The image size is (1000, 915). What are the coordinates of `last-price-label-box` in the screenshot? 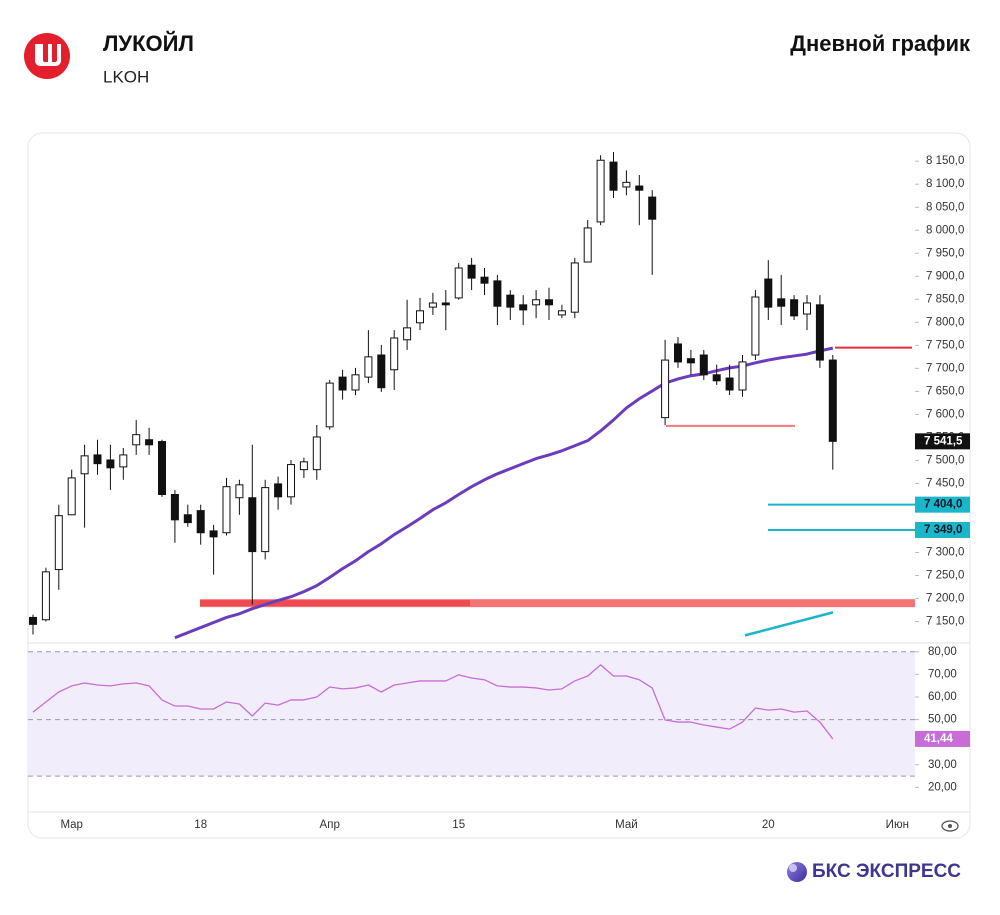 It's located at (942, 441).